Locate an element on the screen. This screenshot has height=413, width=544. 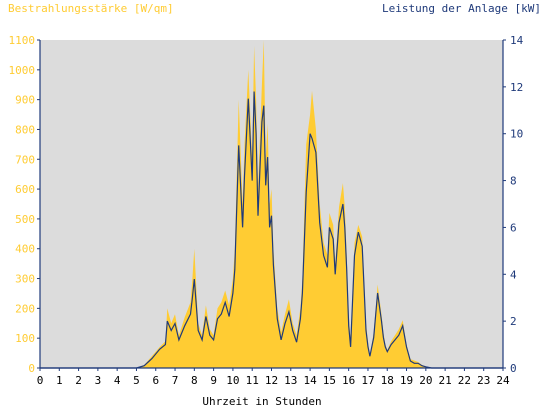
right-tick-label: 0 is located at coordinates (513, 368).